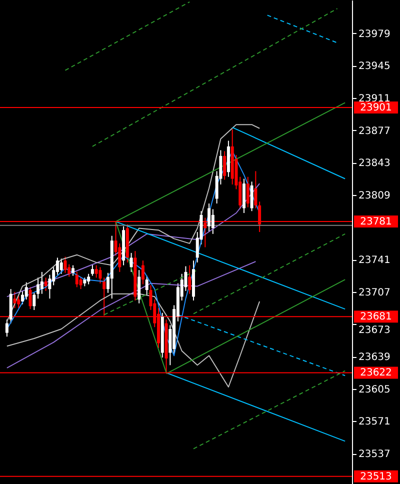 The width and height of the screenshot is (400, 484). What do you see at coordinates (374, 131) in the screenshot?
I see `y-tick-label: 23877` at bounding box center [374, 131].